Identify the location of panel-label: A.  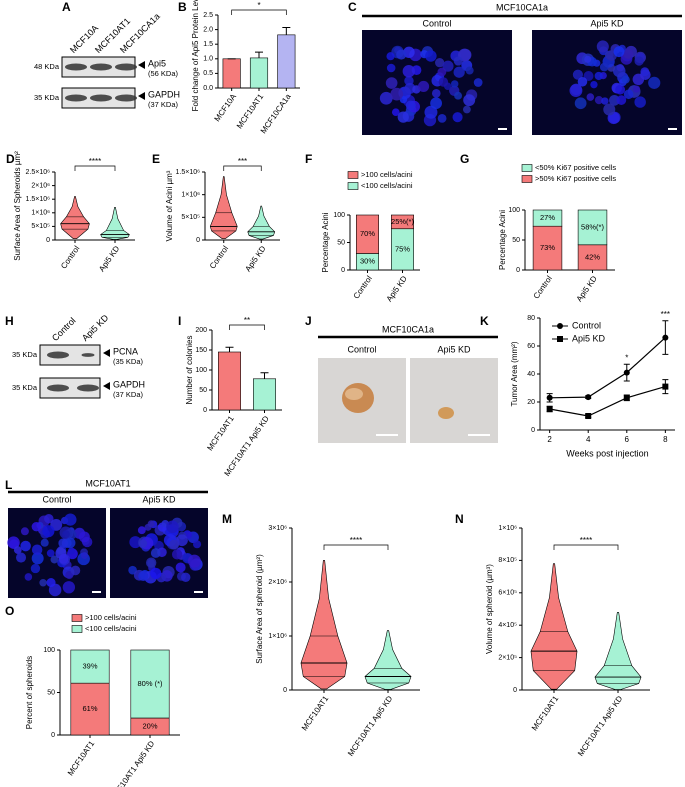
(66, 7).